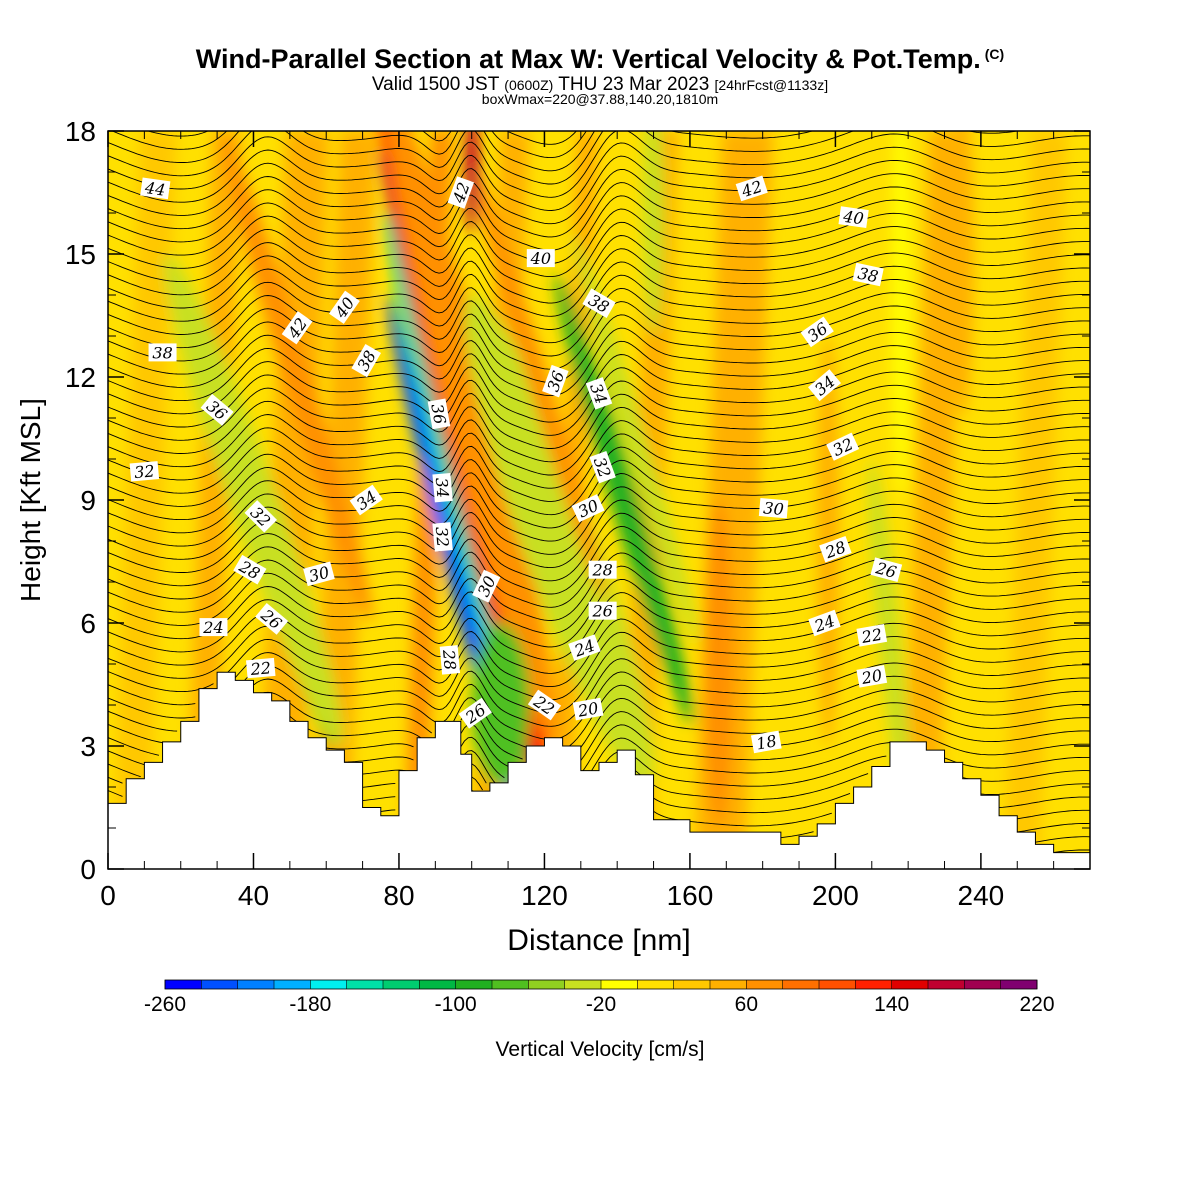 This screenshot has height=1200, width=1200. Describe the element at coordinates (994, 54) in the screenshot. I see `copyright-mark: (C)` at that location.